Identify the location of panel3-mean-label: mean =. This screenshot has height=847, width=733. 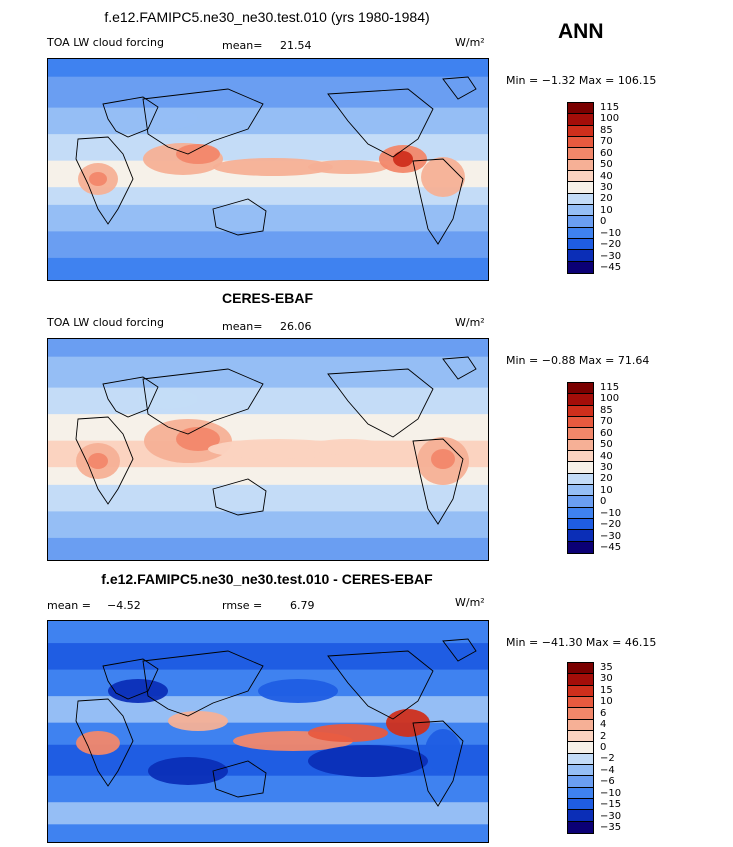
(69, 605).